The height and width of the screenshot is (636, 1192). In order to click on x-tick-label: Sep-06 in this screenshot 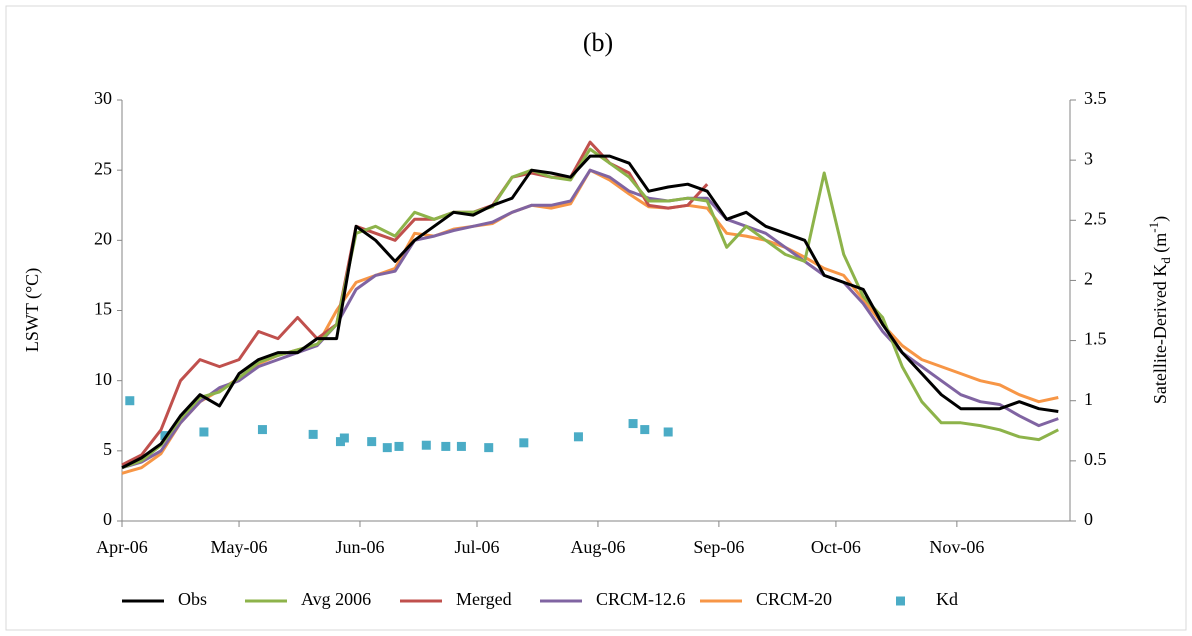, I will do `click(718, 547)`.